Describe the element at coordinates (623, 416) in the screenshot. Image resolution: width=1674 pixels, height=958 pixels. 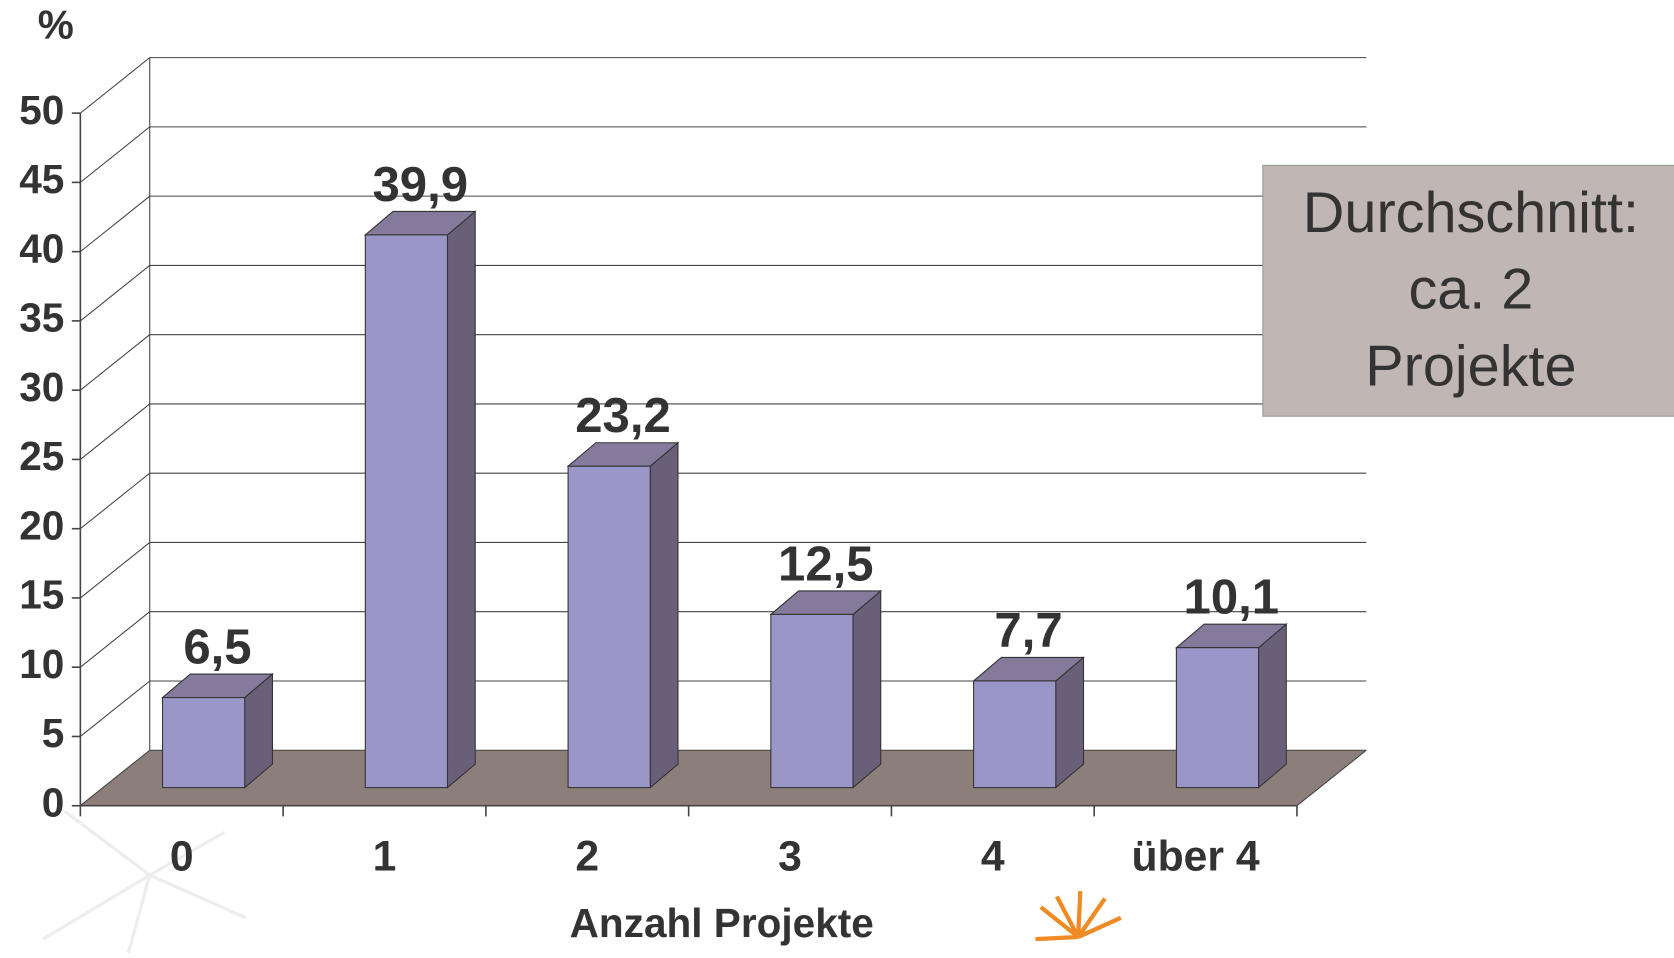
I see `value-label: 23,2` at that location.